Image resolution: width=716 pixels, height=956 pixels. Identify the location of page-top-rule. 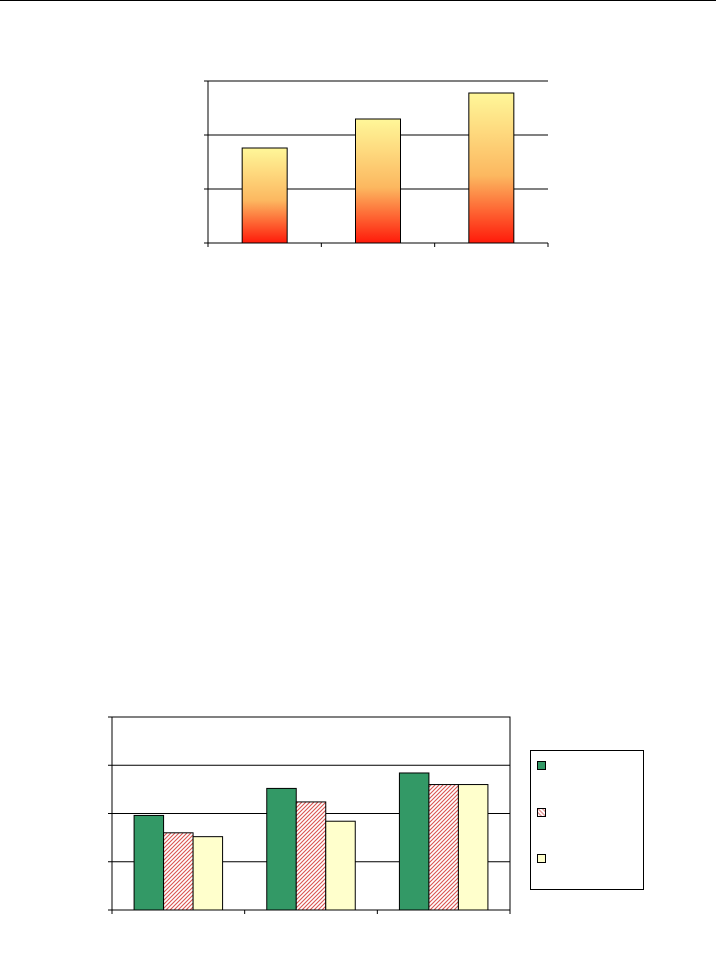
(358, 0).